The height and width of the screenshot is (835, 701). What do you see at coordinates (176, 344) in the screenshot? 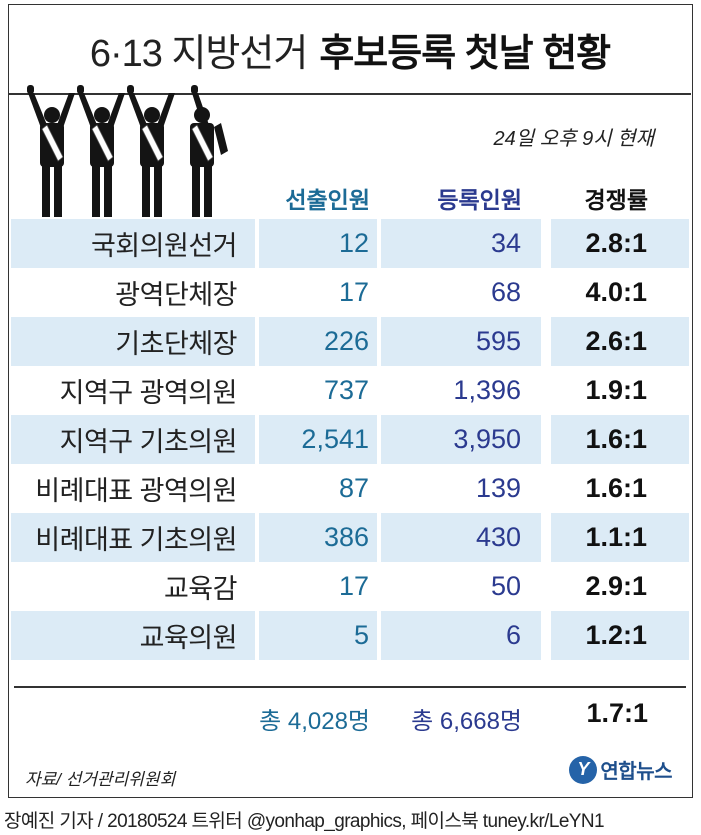
I see `row-name: 기초단체장` at bounding box center [176, 344].